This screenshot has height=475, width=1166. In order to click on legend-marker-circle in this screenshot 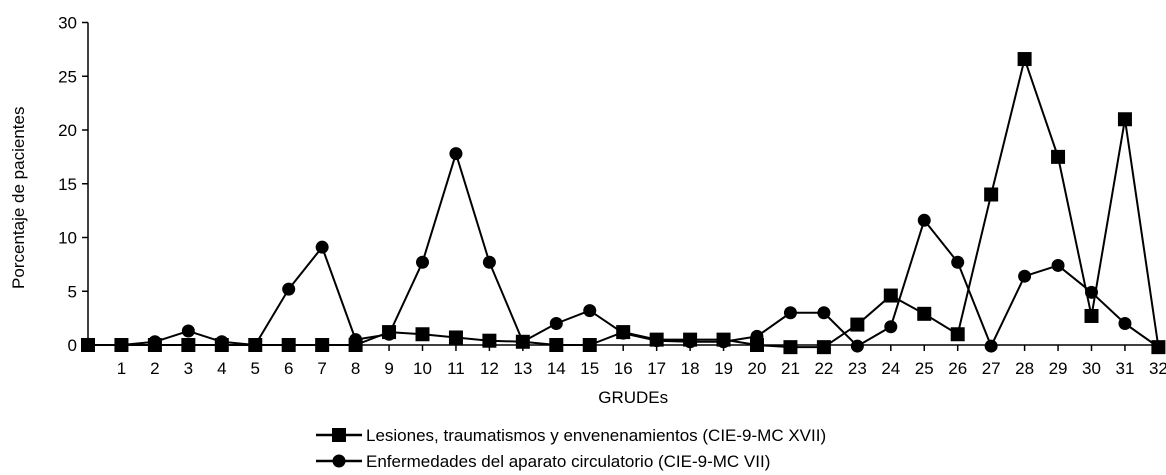, I will do `click(339, 461)`.